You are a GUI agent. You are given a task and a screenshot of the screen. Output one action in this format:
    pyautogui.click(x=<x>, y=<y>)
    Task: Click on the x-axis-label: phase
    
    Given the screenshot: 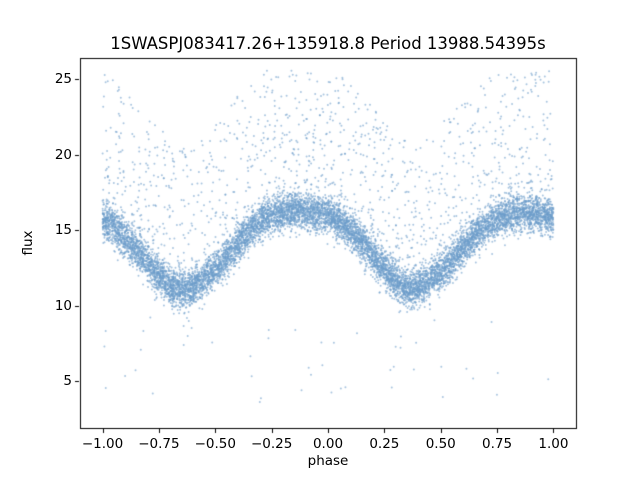 What is the action you would take?
    pyautogui.click(x=328, y=461)
    